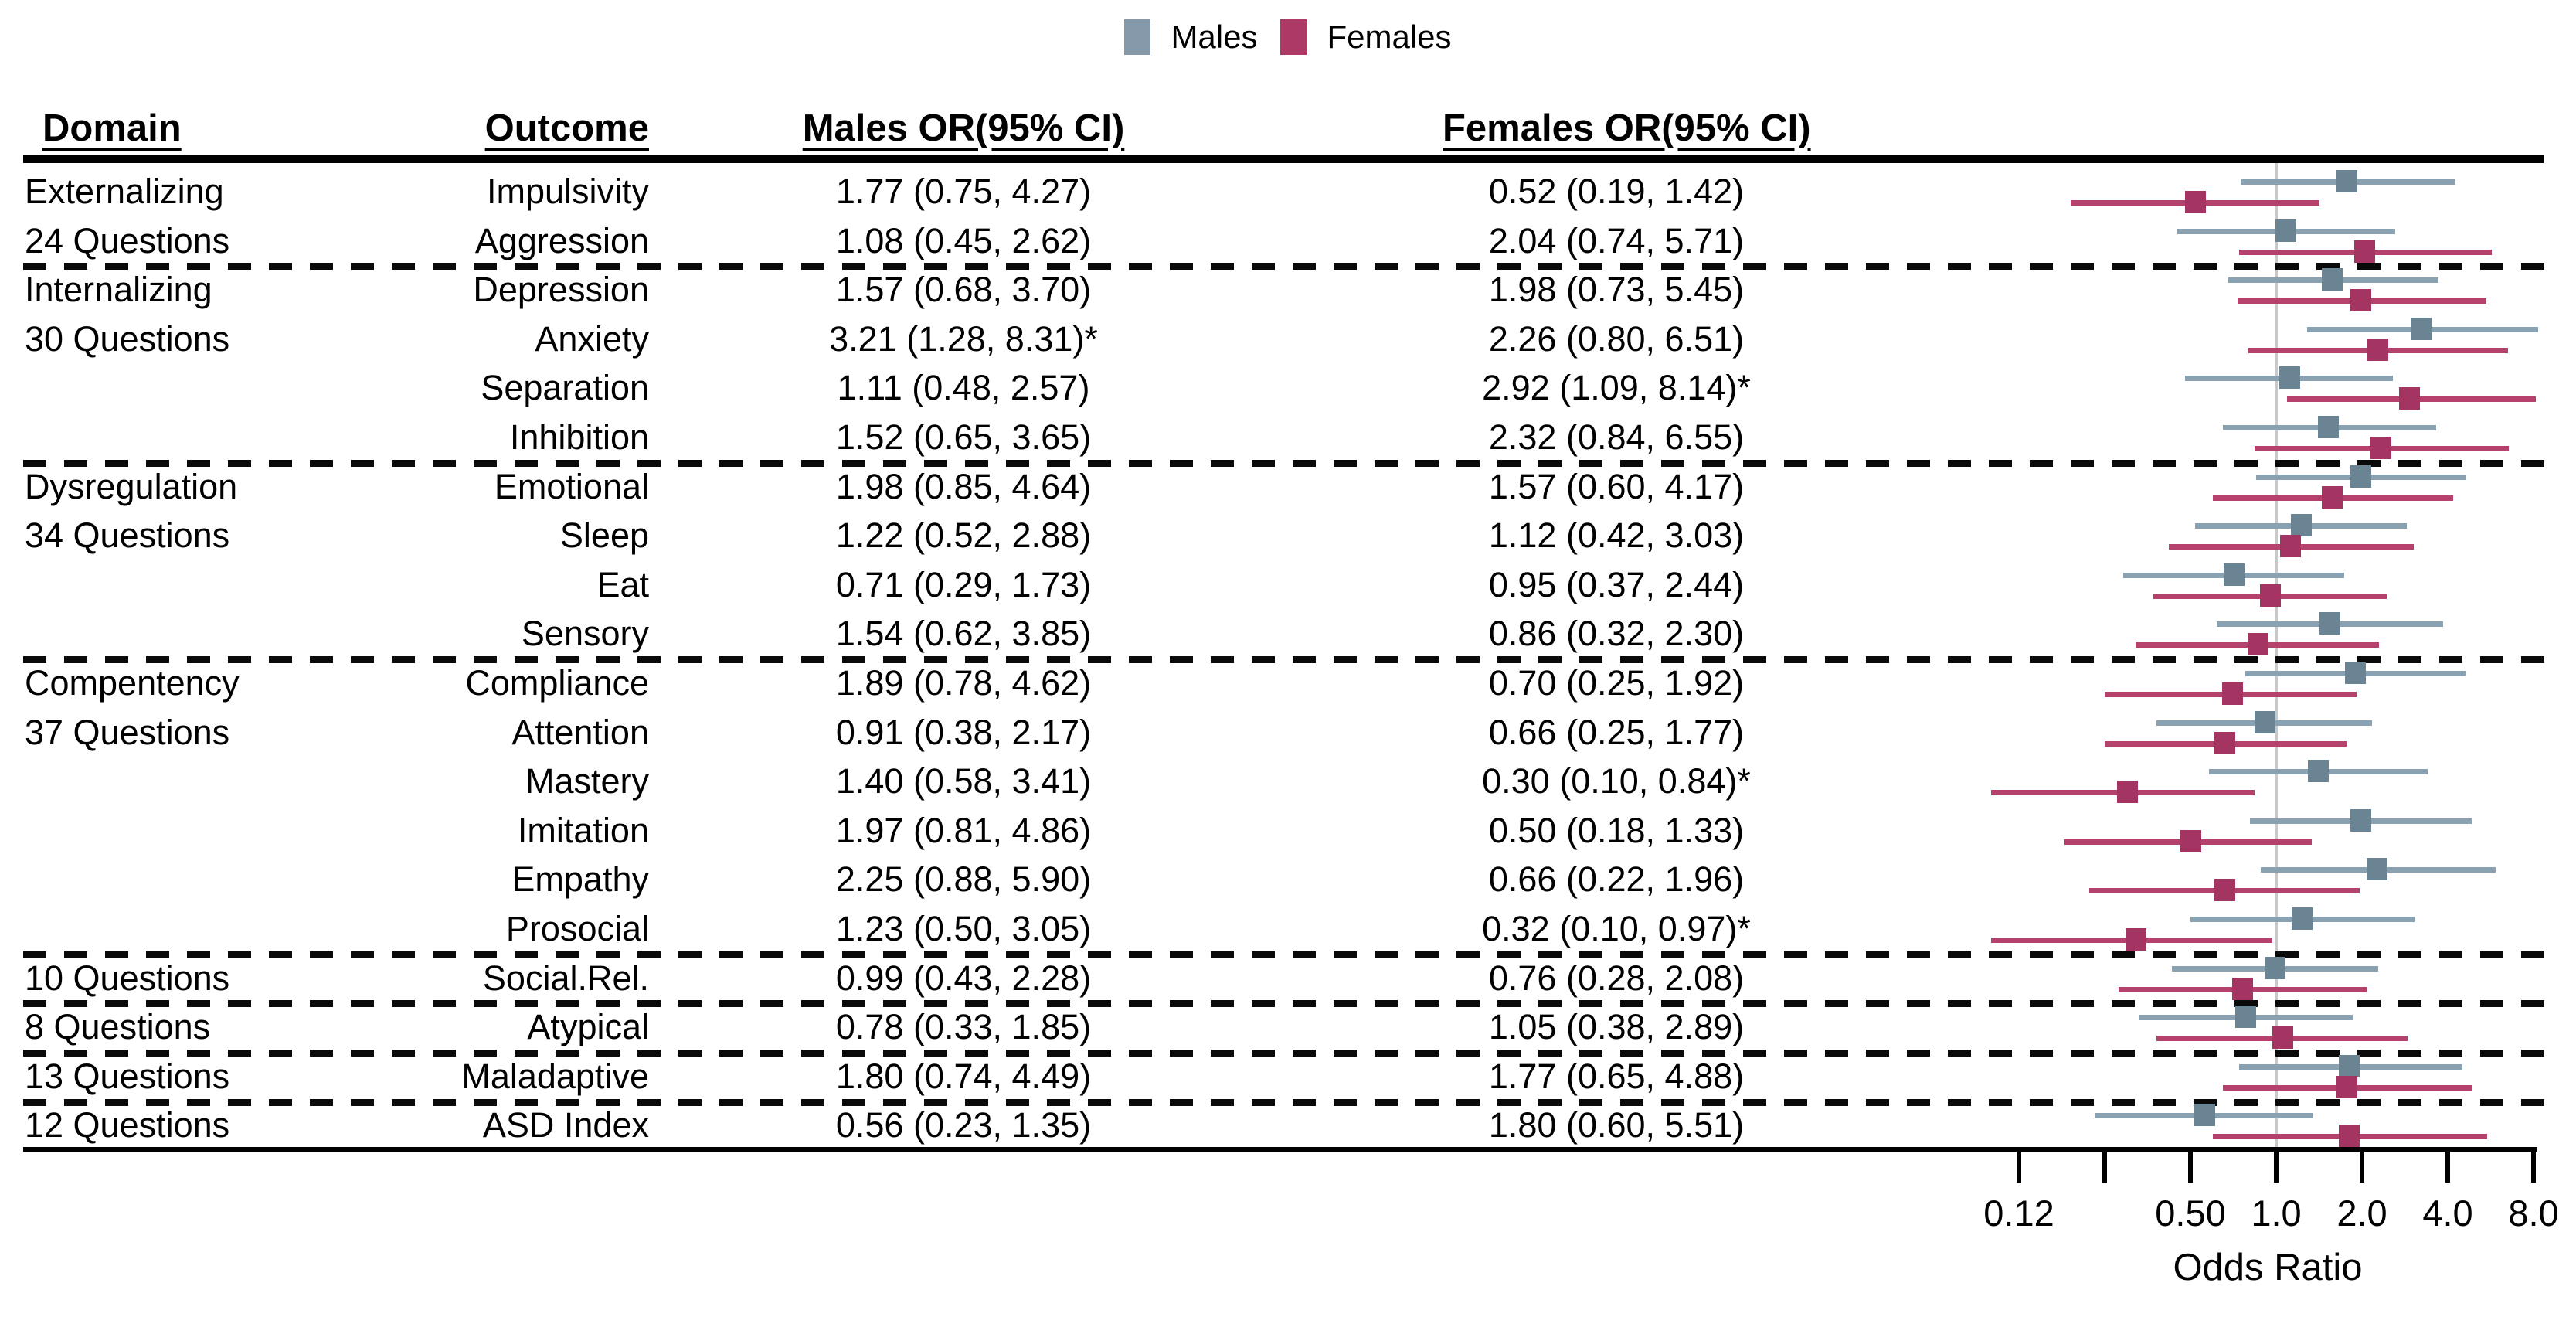 The image size is (2576, 1334). Describe the element at coordinates (566, 128) in the screenshot. I see `header-outcome: Outcome` at that location.